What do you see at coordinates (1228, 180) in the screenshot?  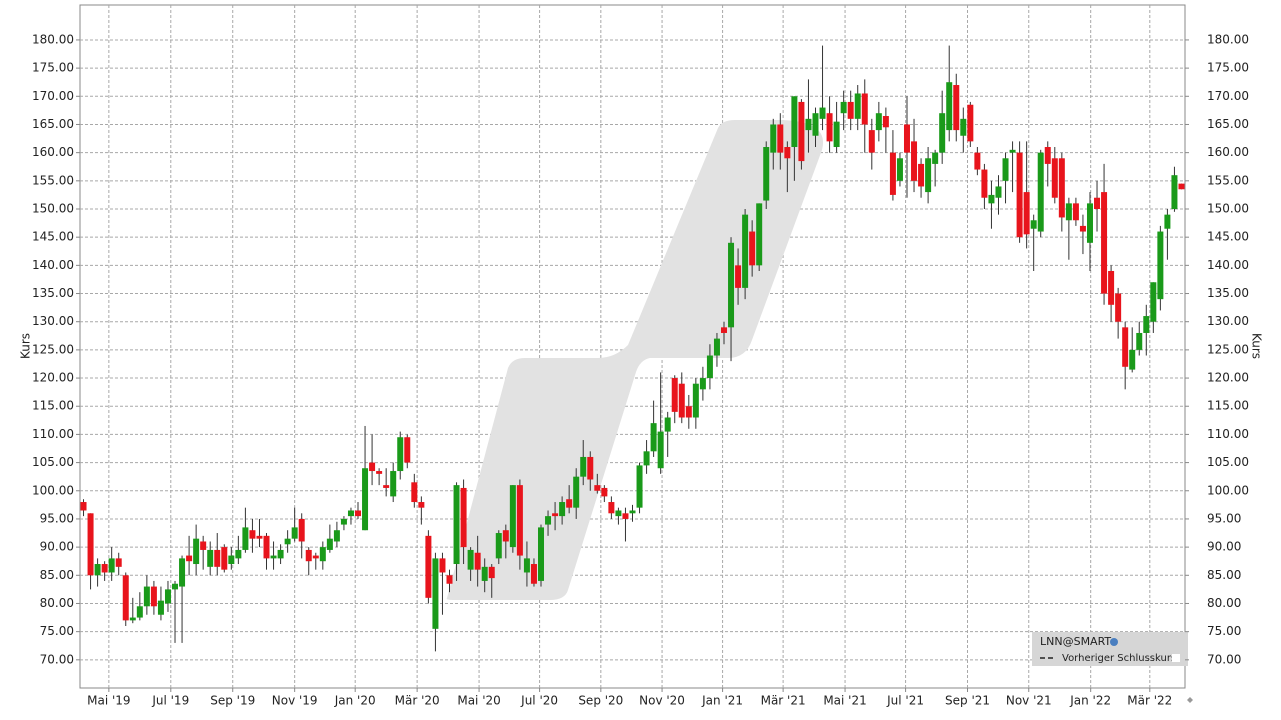 I see `y2-tick-label: 155.00` at bounding box center [1228, 180].